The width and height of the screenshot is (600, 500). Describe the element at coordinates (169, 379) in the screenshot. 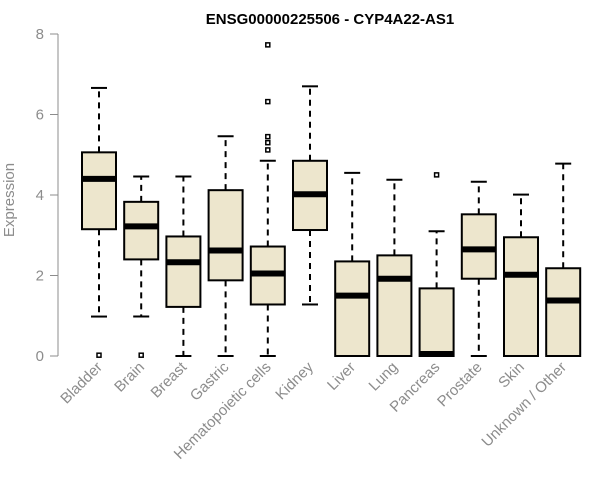

I see `x-category-label: Breast` at that location.